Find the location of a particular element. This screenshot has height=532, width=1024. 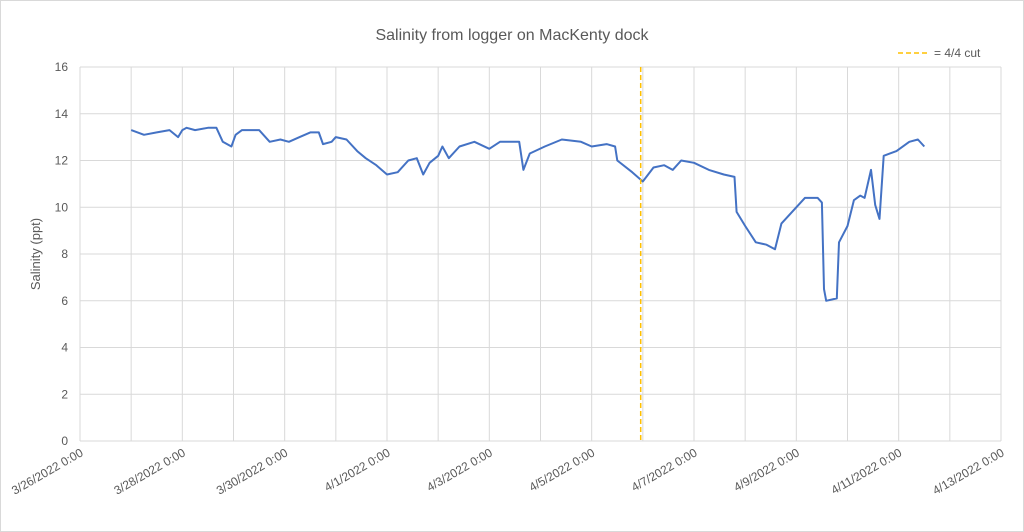

y-tick-label: 14 is located at coordinates (62, 114).